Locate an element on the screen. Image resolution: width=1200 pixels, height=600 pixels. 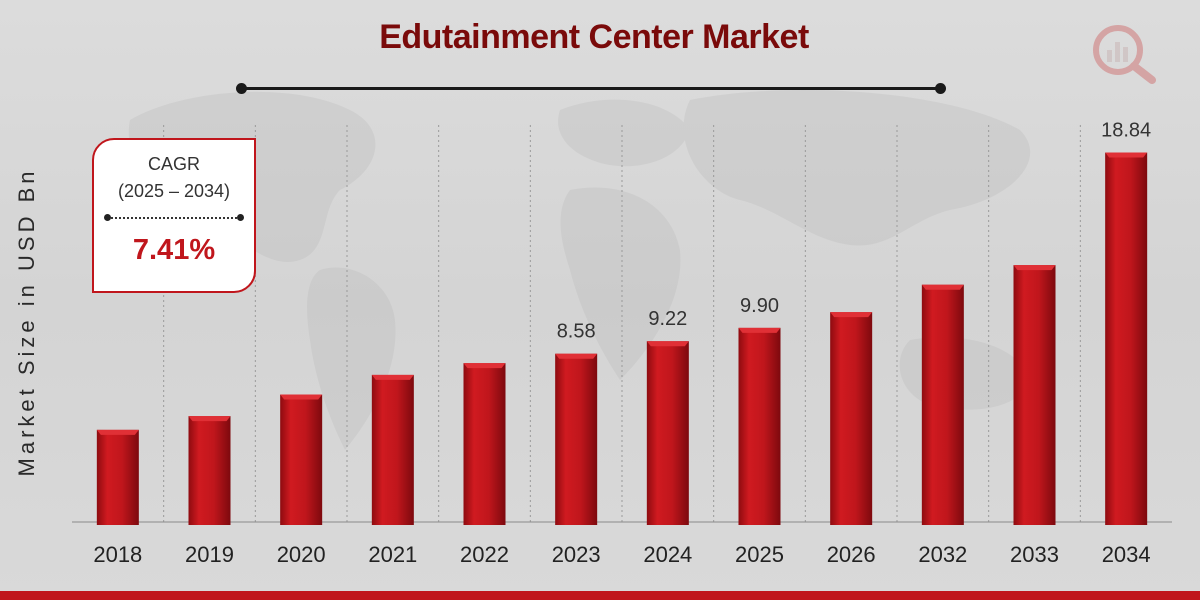
data-label-2023: 8.58 is located at coordinates (576, 332).